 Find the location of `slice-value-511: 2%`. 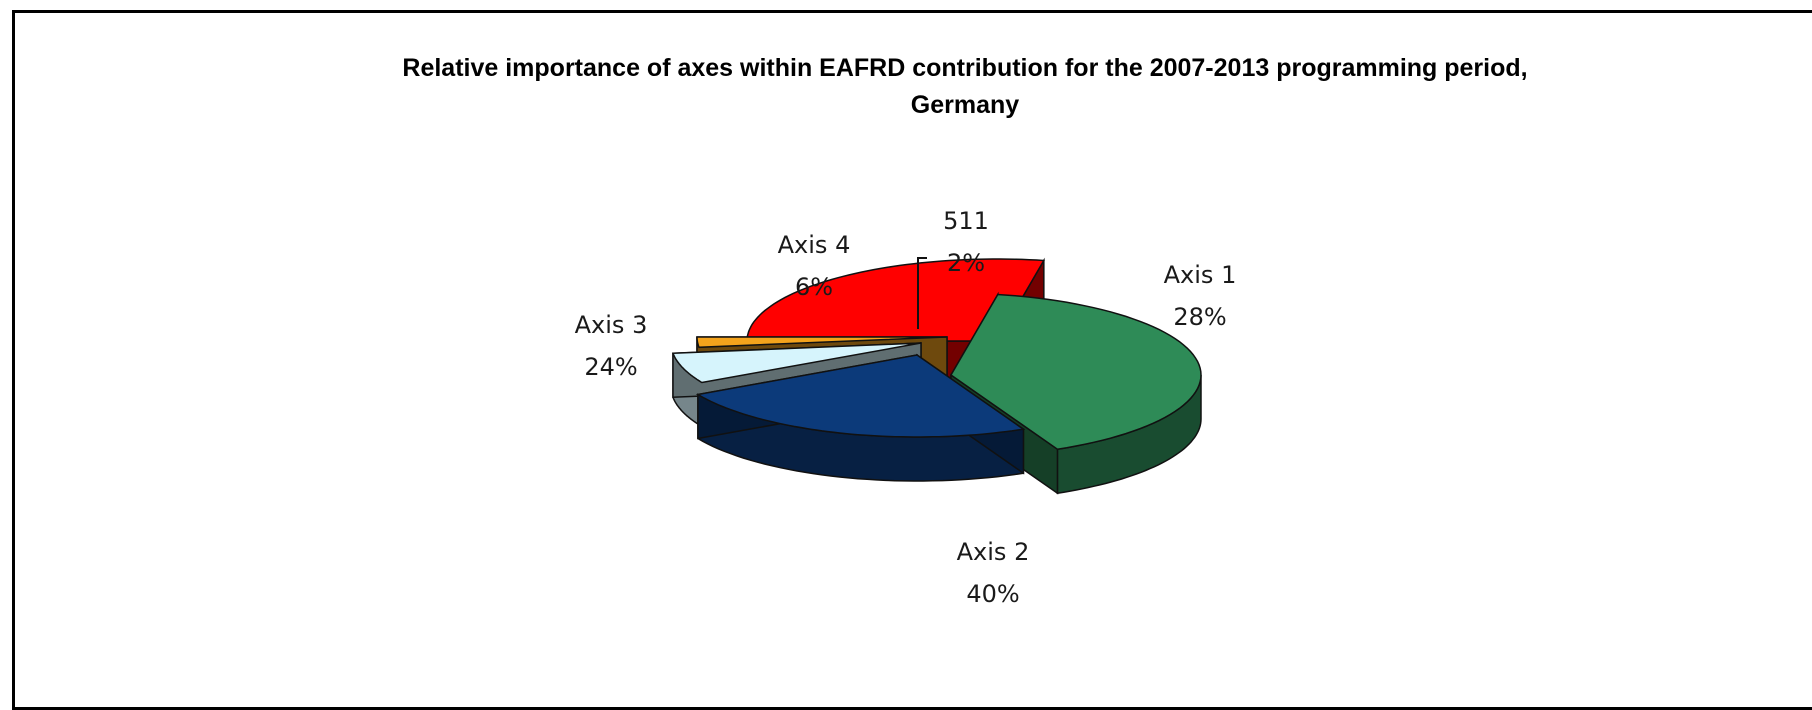

slice-value-511: 2% is located at coordinates (966, 263).